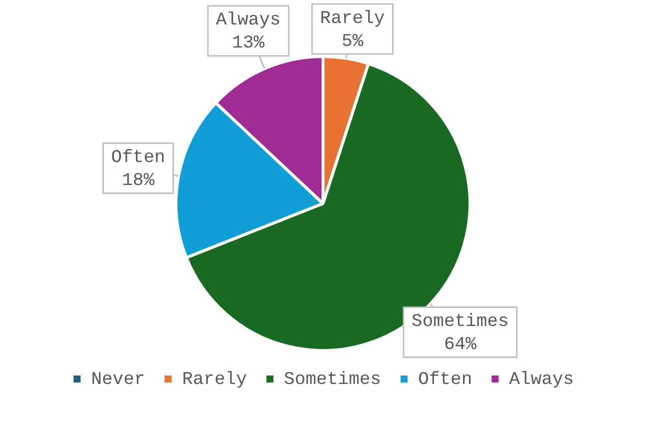 The width and height of the screenshot is (646, 438). What do you see at coordinates (353, 42) in the screenshot?
I see `data-label: 5%` at bounding box center [353, 42].